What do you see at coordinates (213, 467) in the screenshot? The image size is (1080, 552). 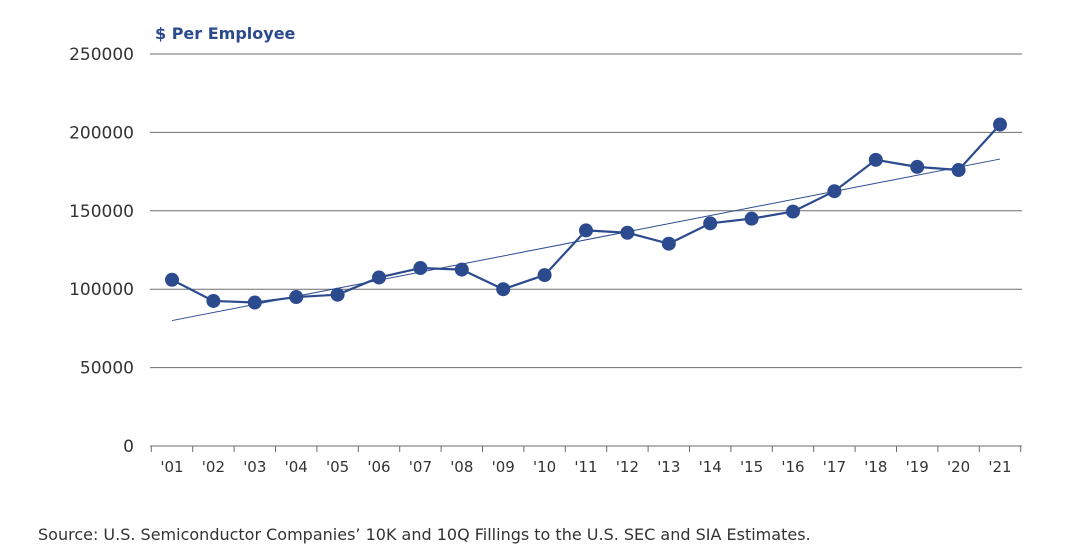 I see `x-tick-label: '02` at bounding box center [213, 467].